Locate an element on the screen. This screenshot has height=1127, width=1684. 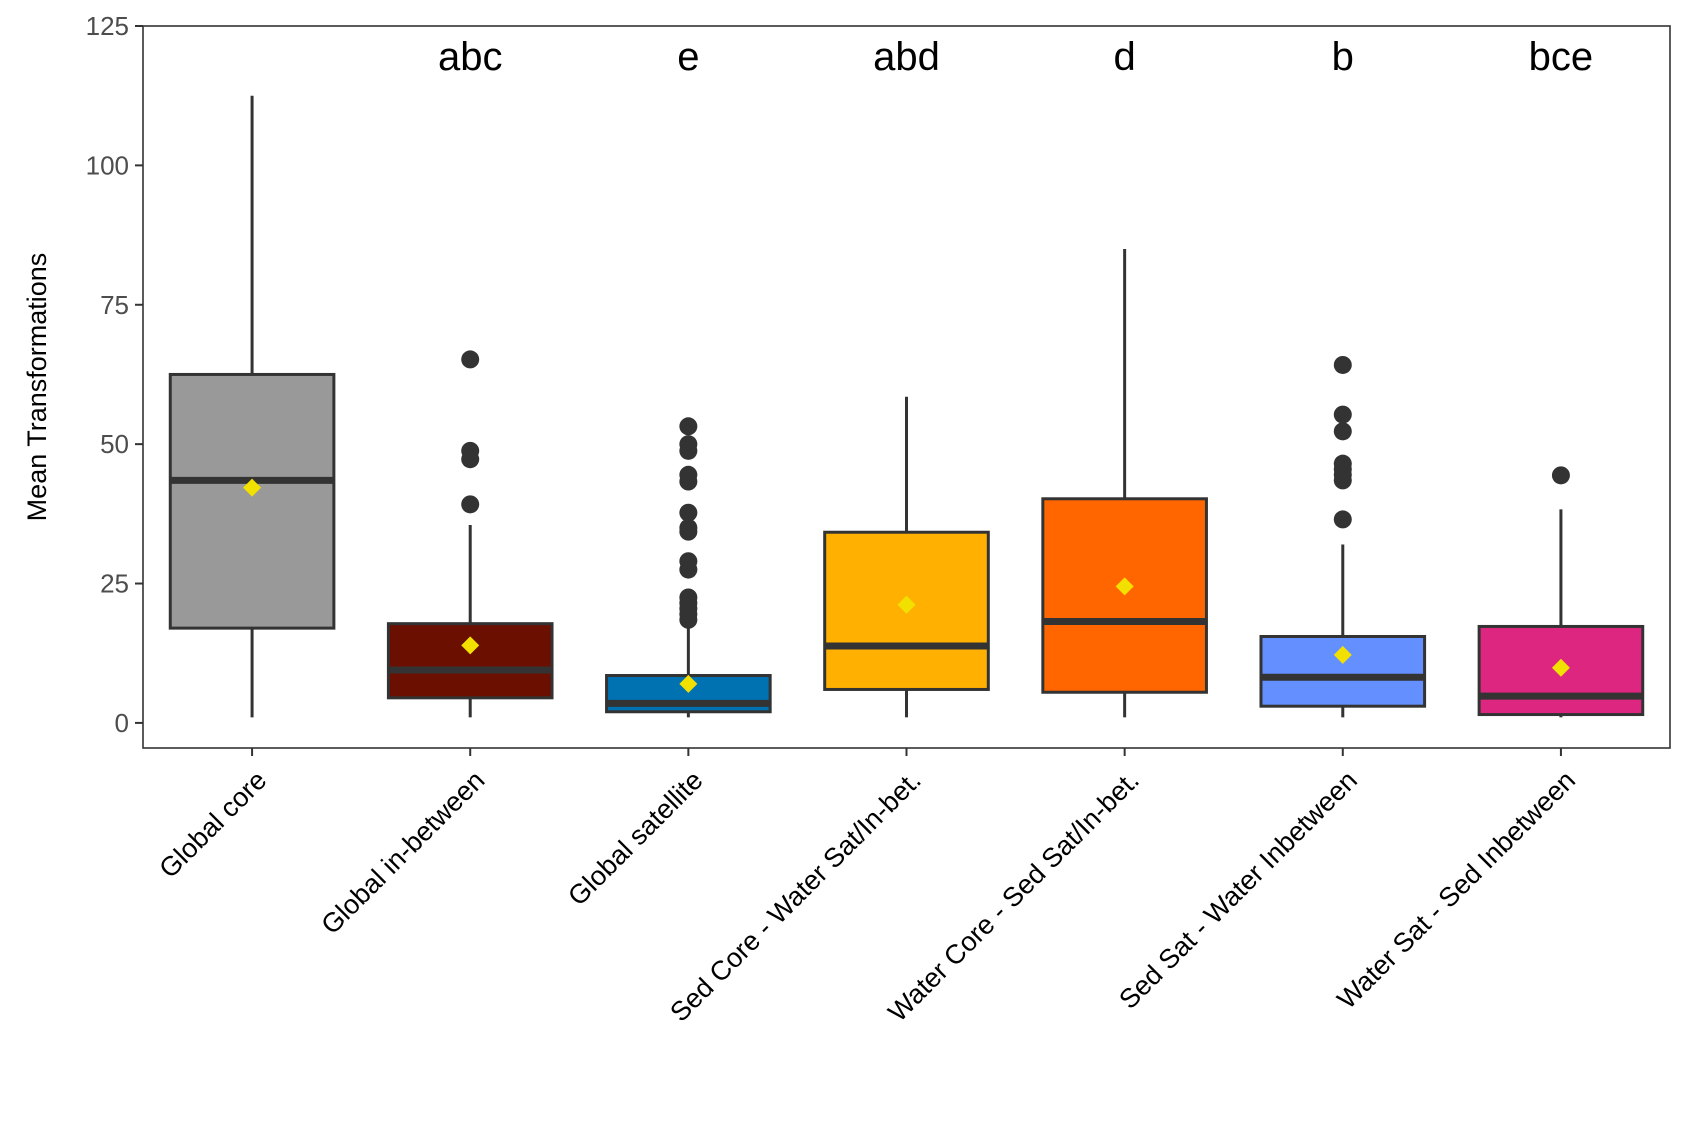
y-tick-label: 50 is located at coordinates (114, 444).